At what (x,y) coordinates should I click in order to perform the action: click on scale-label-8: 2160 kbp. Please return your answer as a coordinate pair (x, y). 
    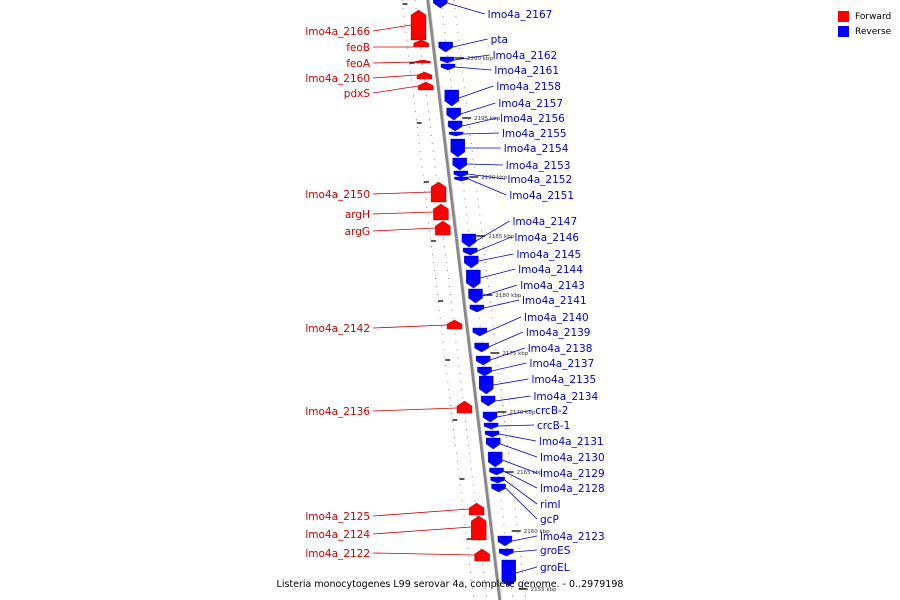
    Looking at the image, I should click on (537, 532).